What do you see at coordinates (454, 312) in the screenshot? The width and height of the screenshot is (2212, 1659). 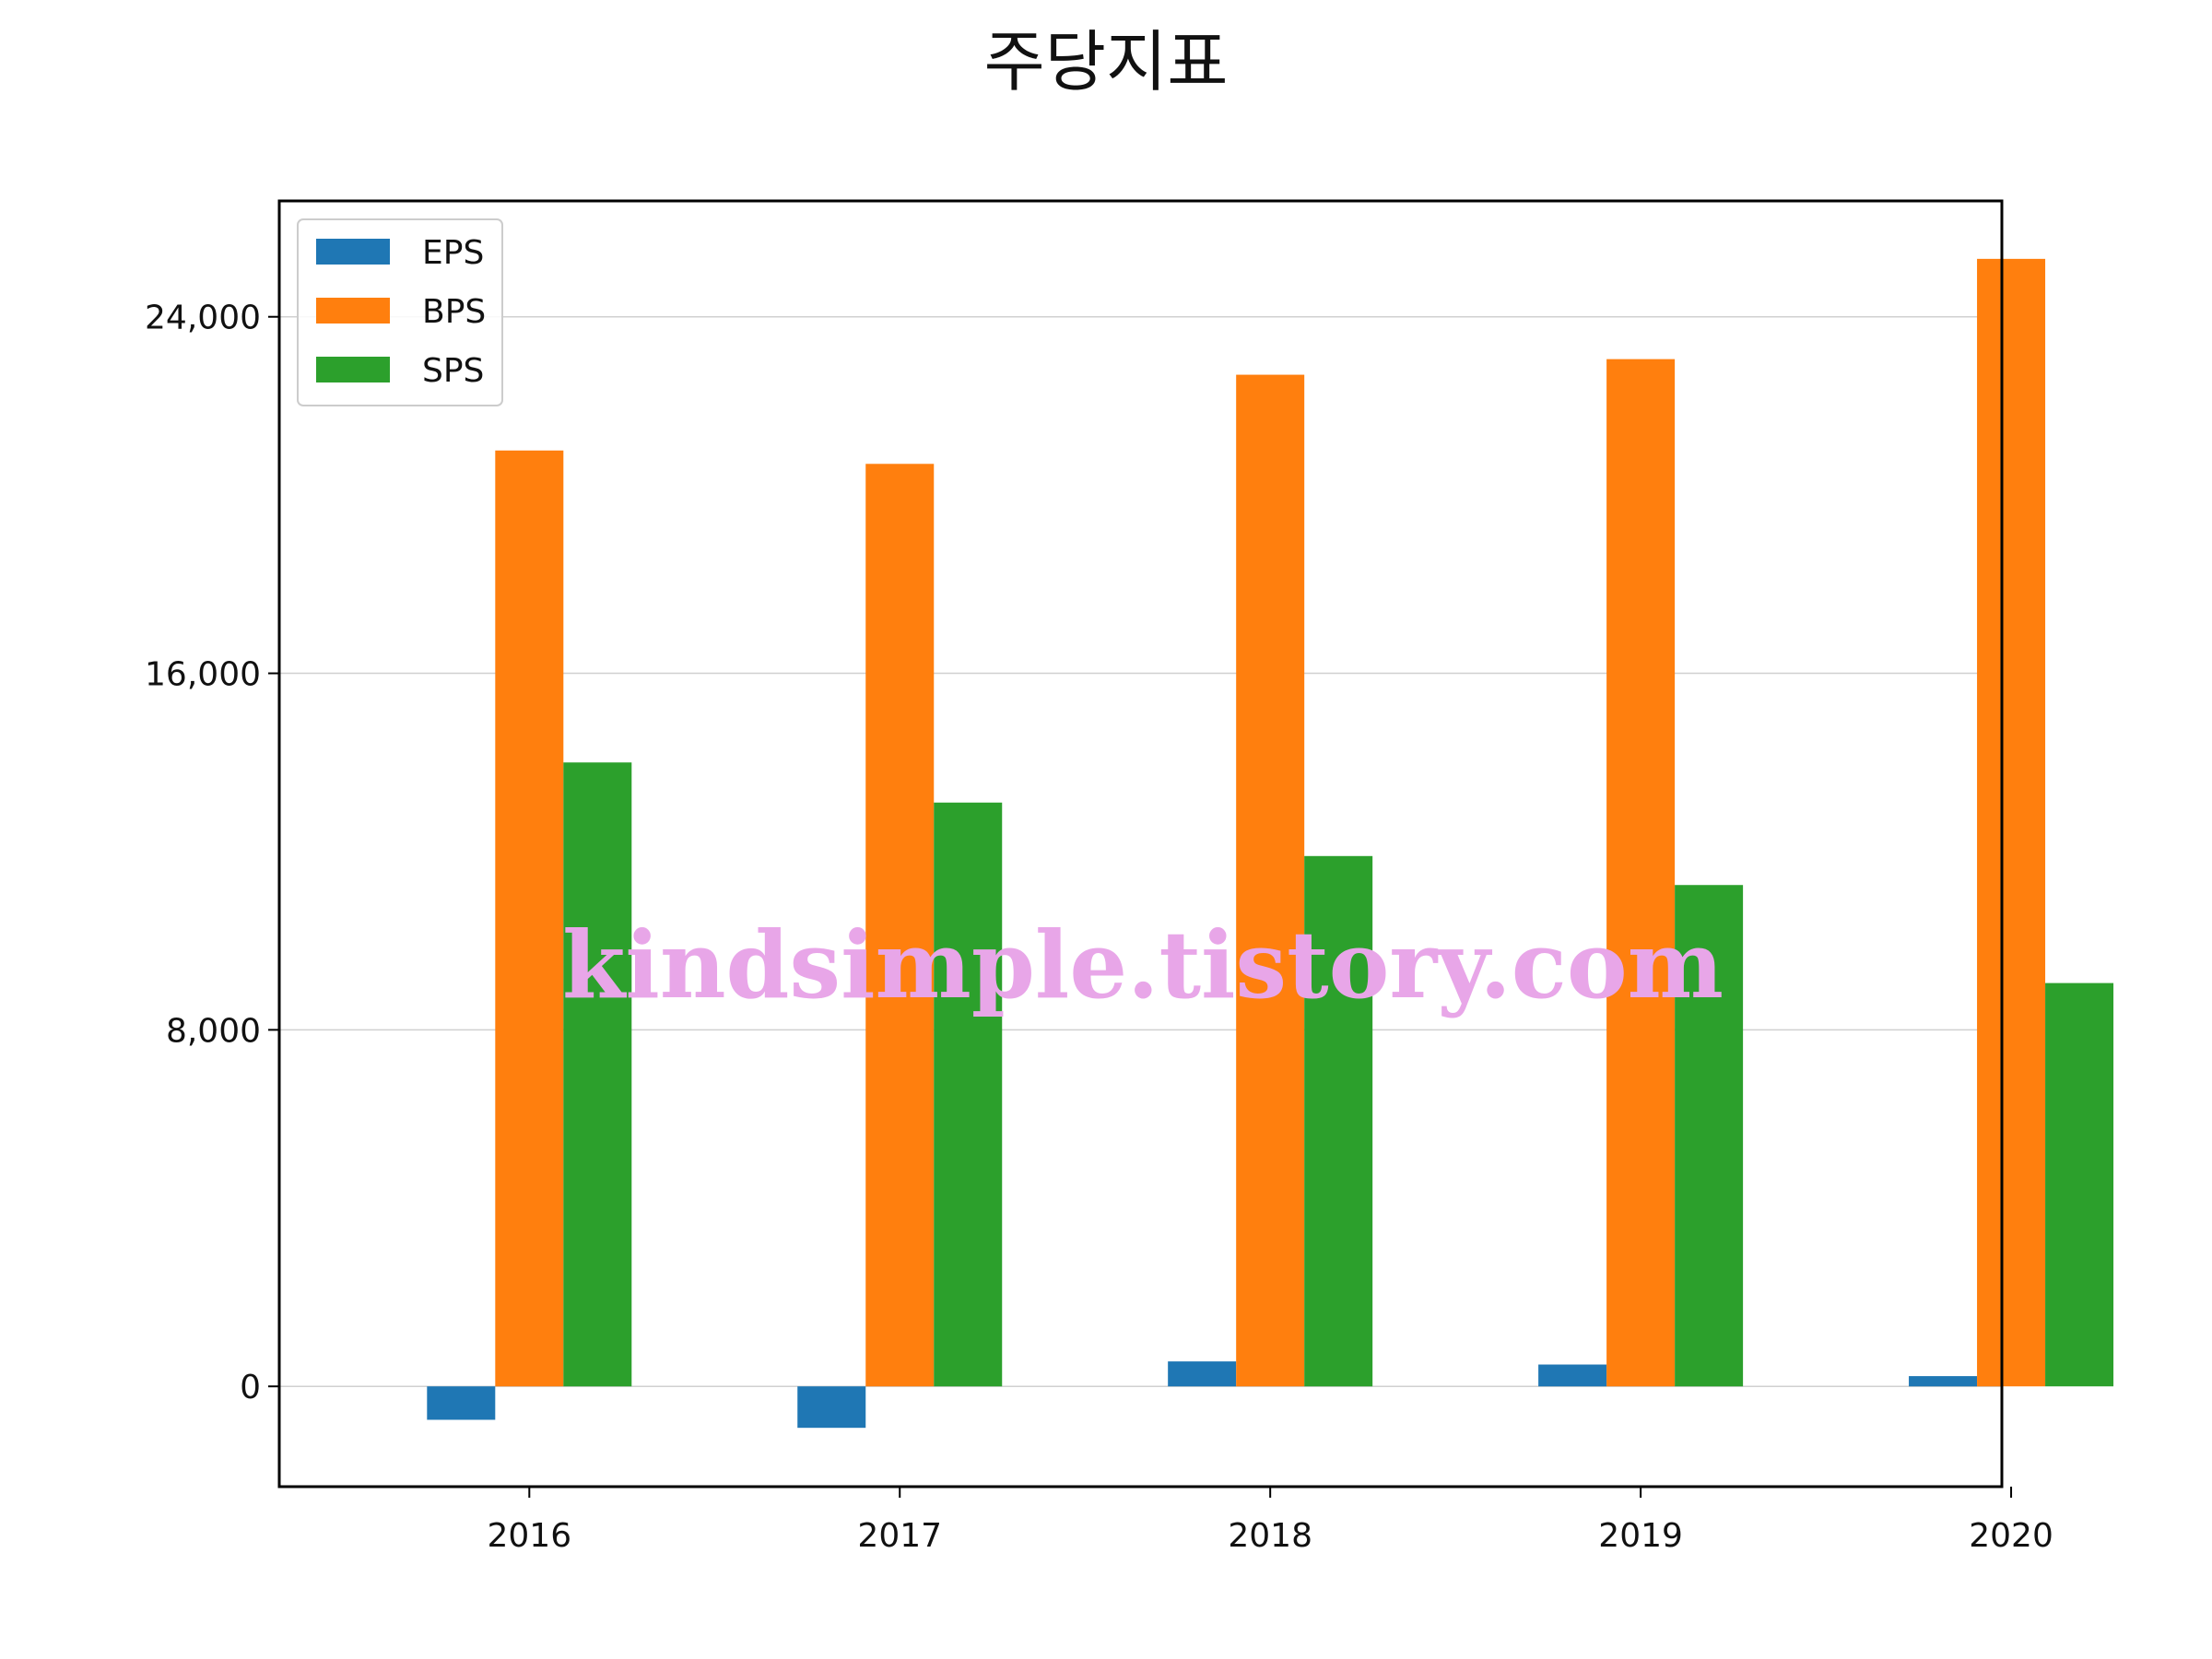 I see `legend-label-bps: BPS` at bounding box center [454, 312].